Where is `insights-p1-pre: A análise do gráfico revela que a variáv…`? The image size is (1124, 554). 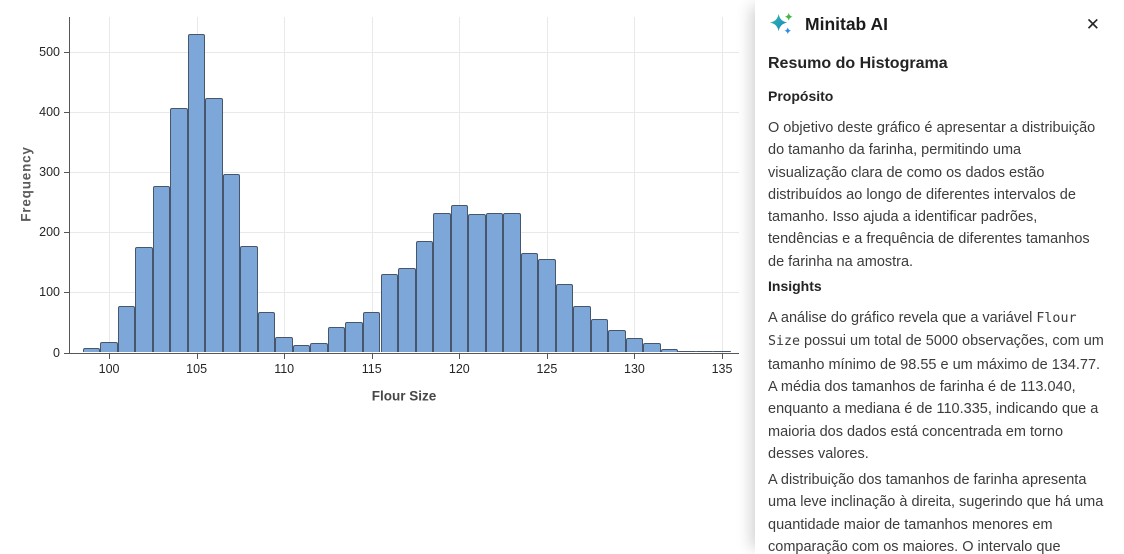 insights-p1-pre: A análise do gráfico revela que a variáv… is located at coordinates (902, 318).